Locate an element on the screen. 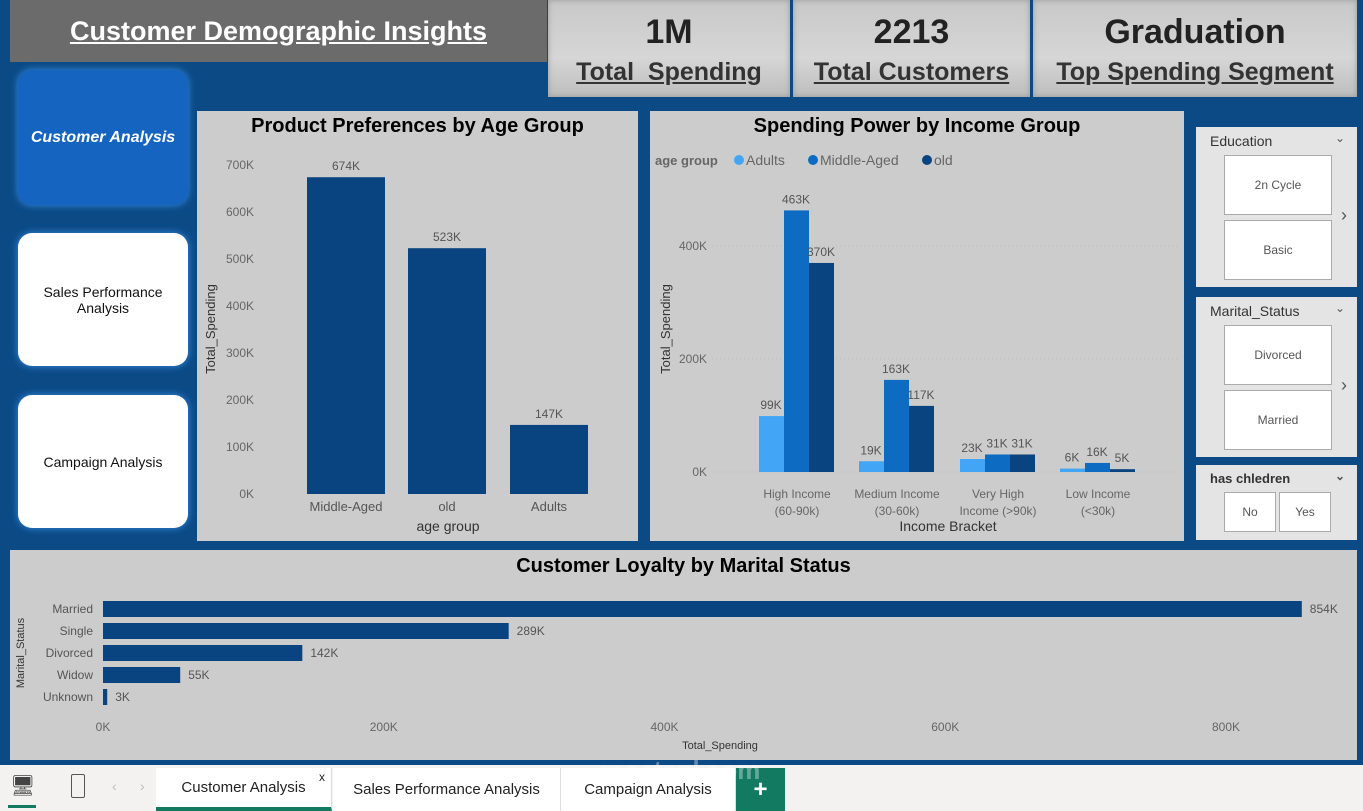 The width and height of the screenshot is (1363, 811). slicer-option: No is located at coordinates (1250, 512).